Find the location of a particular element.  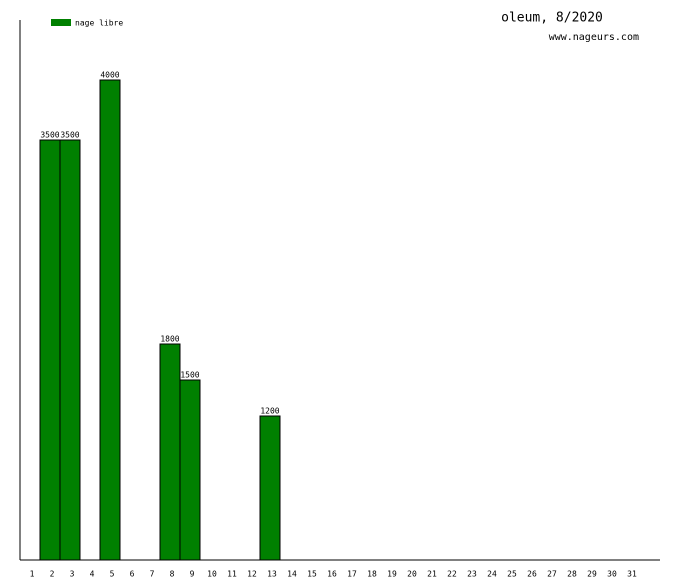

legend-swatch is located at coordinates (61, 22).